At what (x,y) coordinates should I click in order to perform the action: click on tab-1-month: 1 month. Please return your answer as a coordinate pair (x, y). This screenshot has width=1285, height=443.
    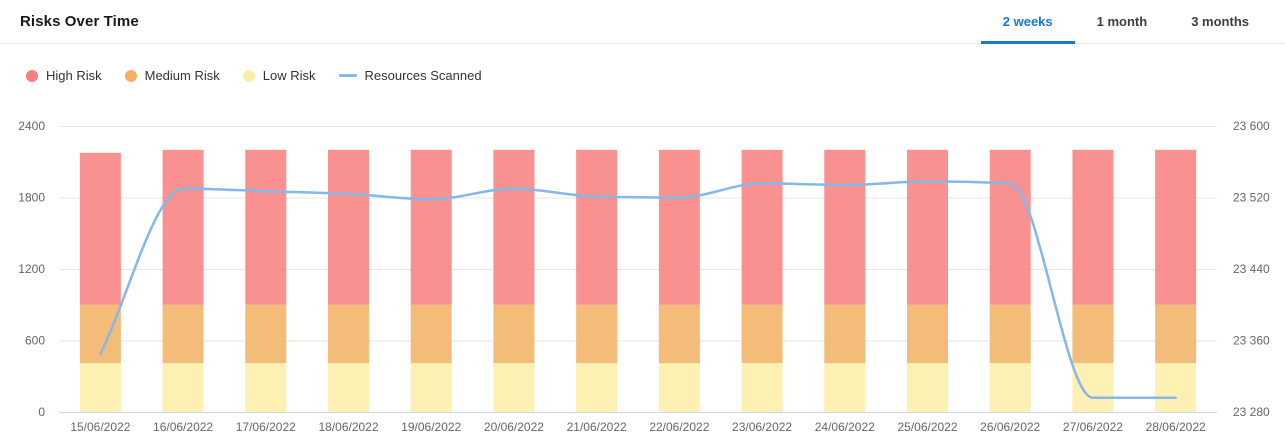
    Looking at the image, I should click on (1122, 21).